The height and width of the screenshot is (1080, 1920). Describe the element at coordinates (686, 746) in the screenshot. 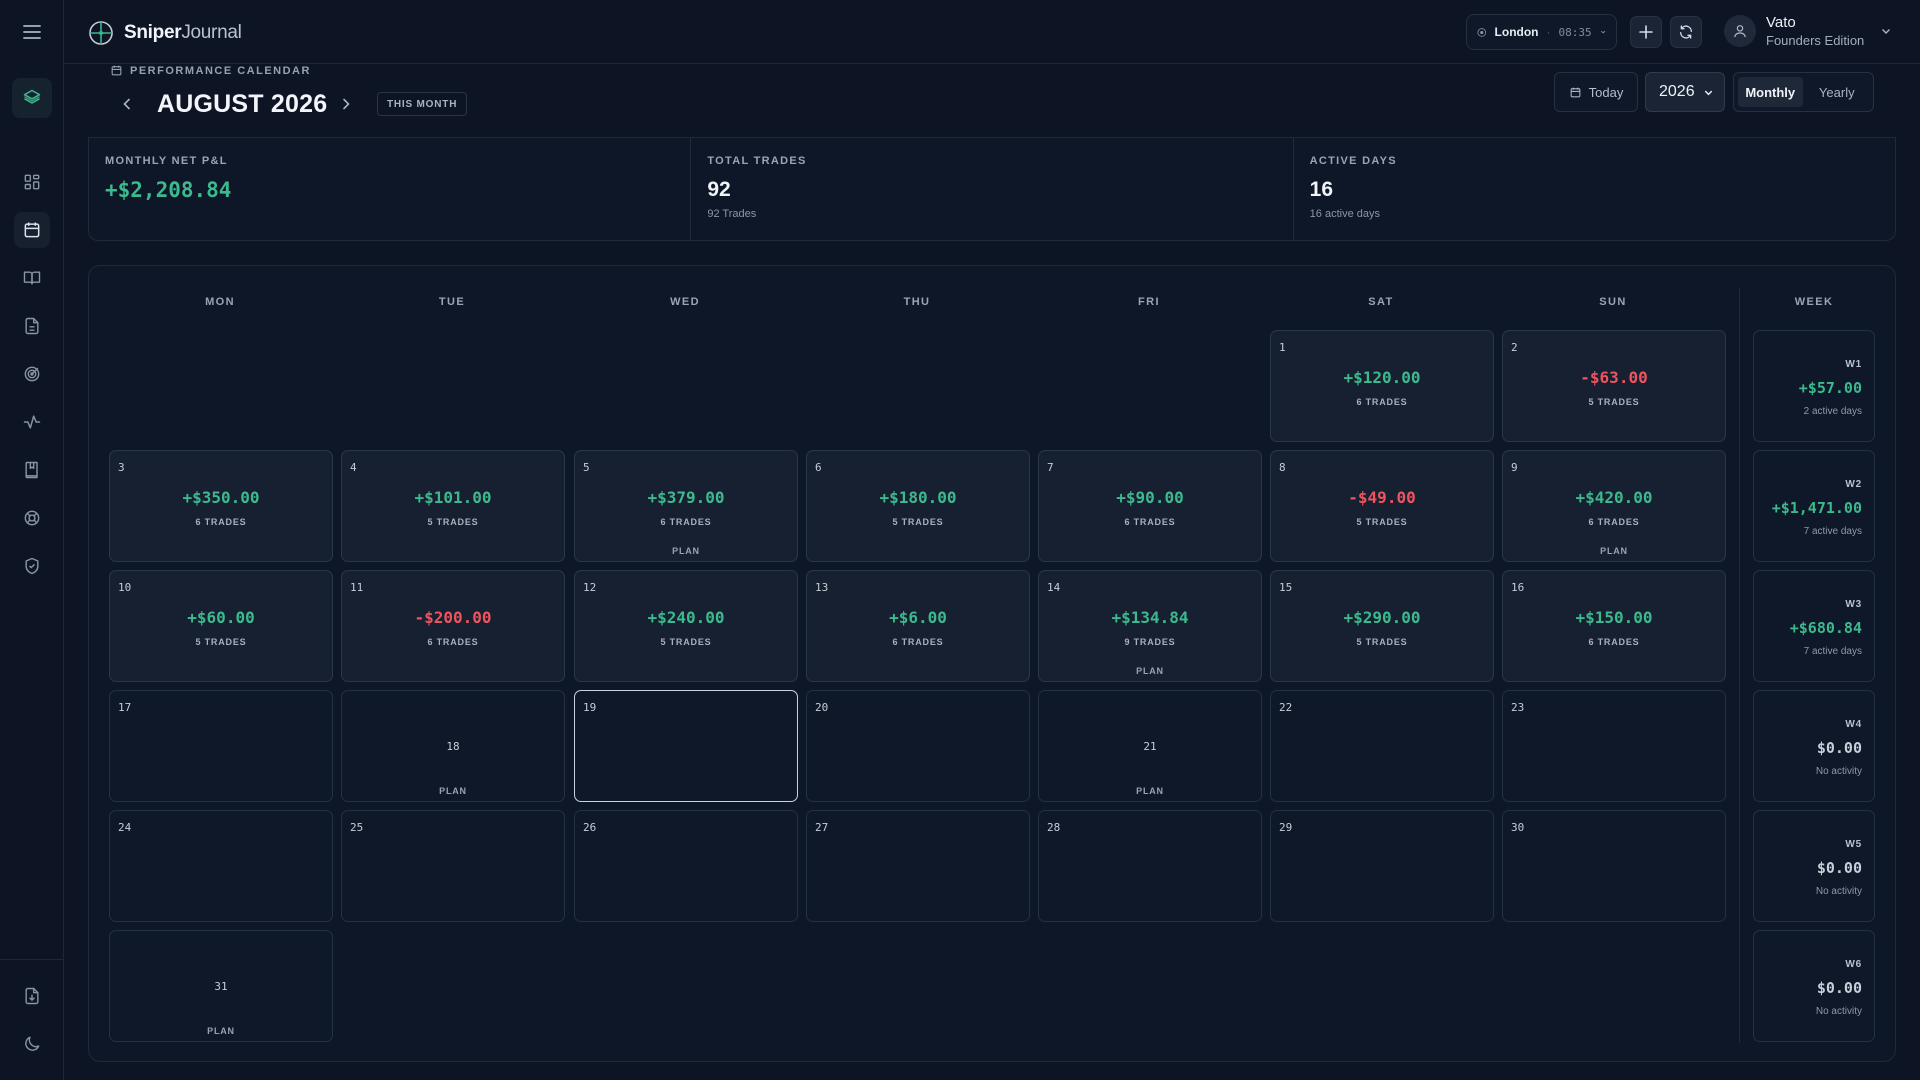

I see `calendar-day-cell: 19` at that location.